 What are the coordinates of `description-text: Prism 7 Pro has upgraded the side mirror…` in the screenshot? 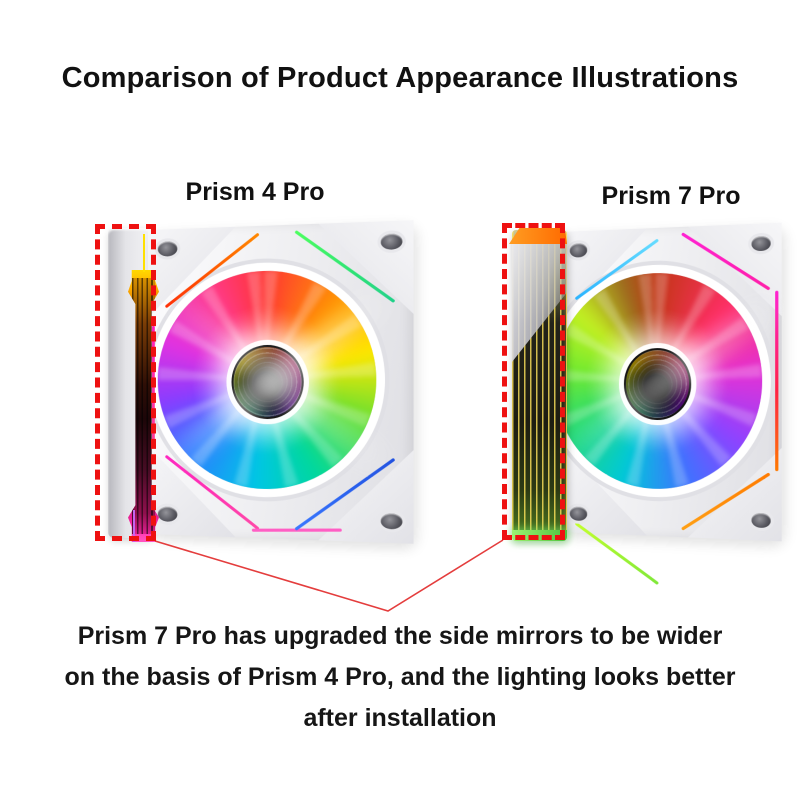 It's located at (400, 677).